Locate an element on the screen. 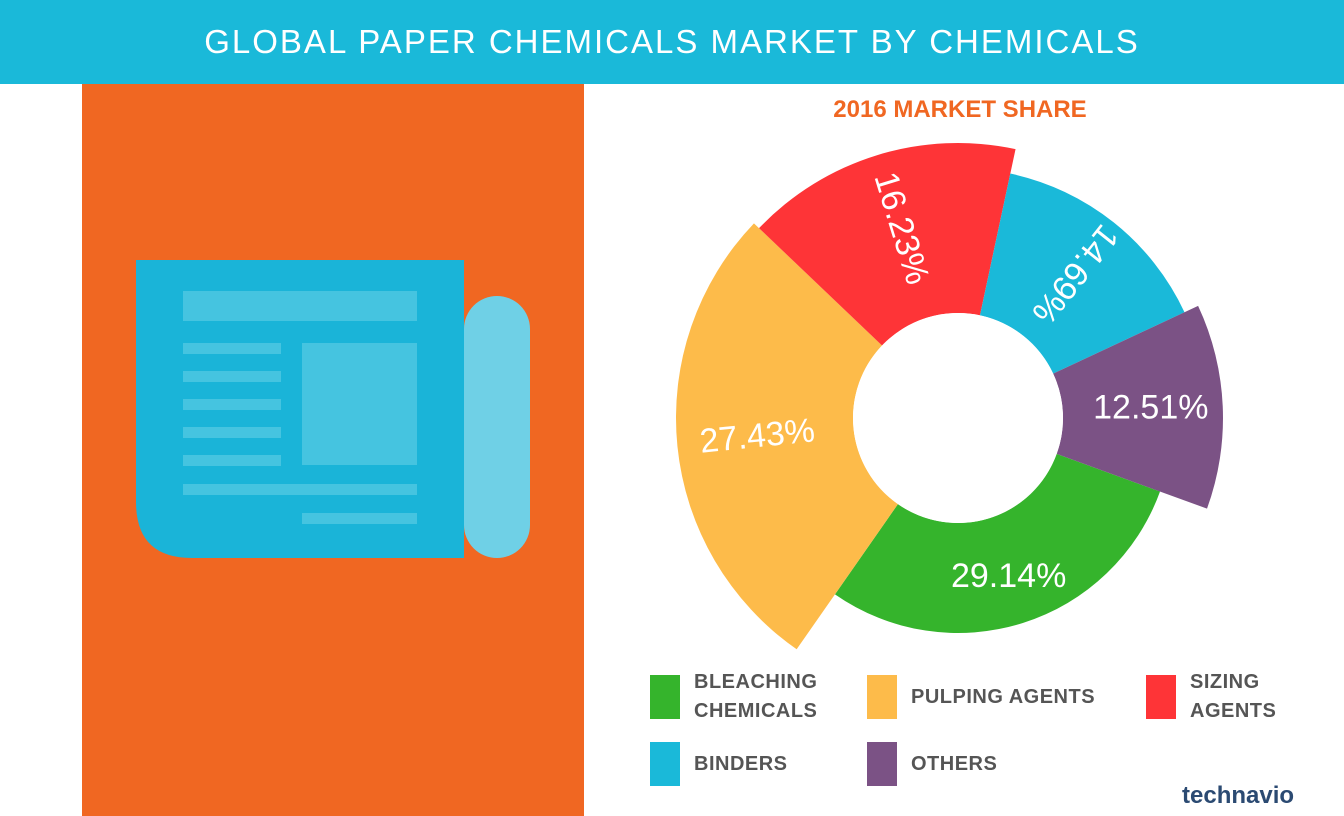  legend-item: PULPING AGENTS is located at coordinates (989, 697).